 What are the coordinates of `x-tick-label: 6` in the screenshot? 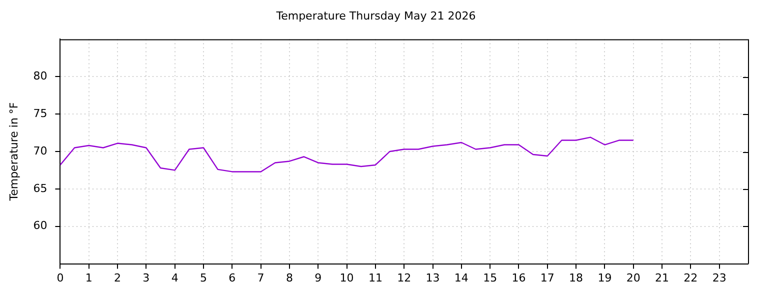 It's located at (232, 277).